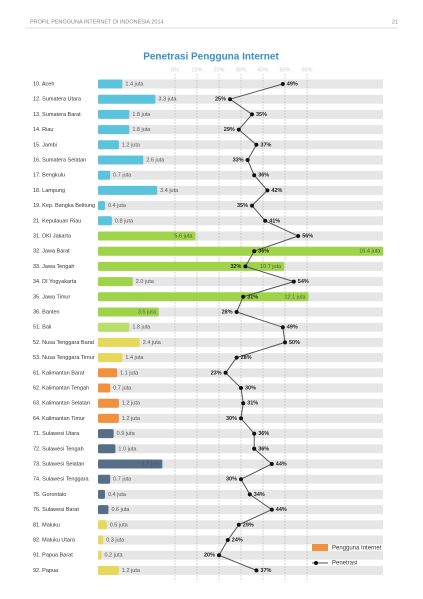  I want to click on bar-value-label: 1.1 juta, so click(129, 373).